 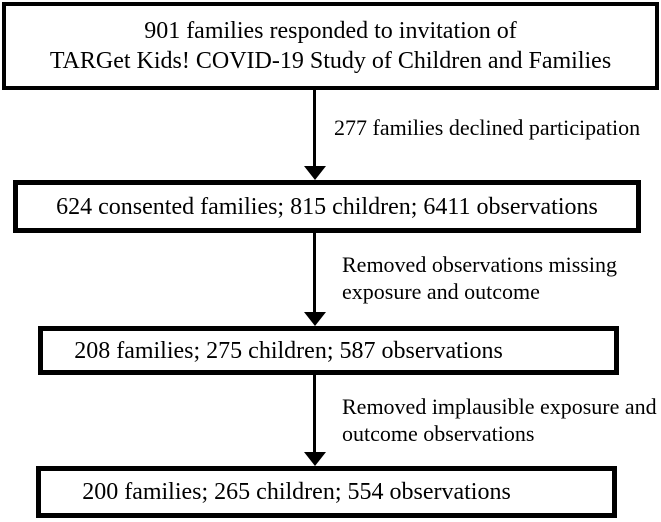 What do you see at coordinates (314, 273) in the screenshot?
I see `arrow-line-removed-missing` at bounding box center [314, 273].